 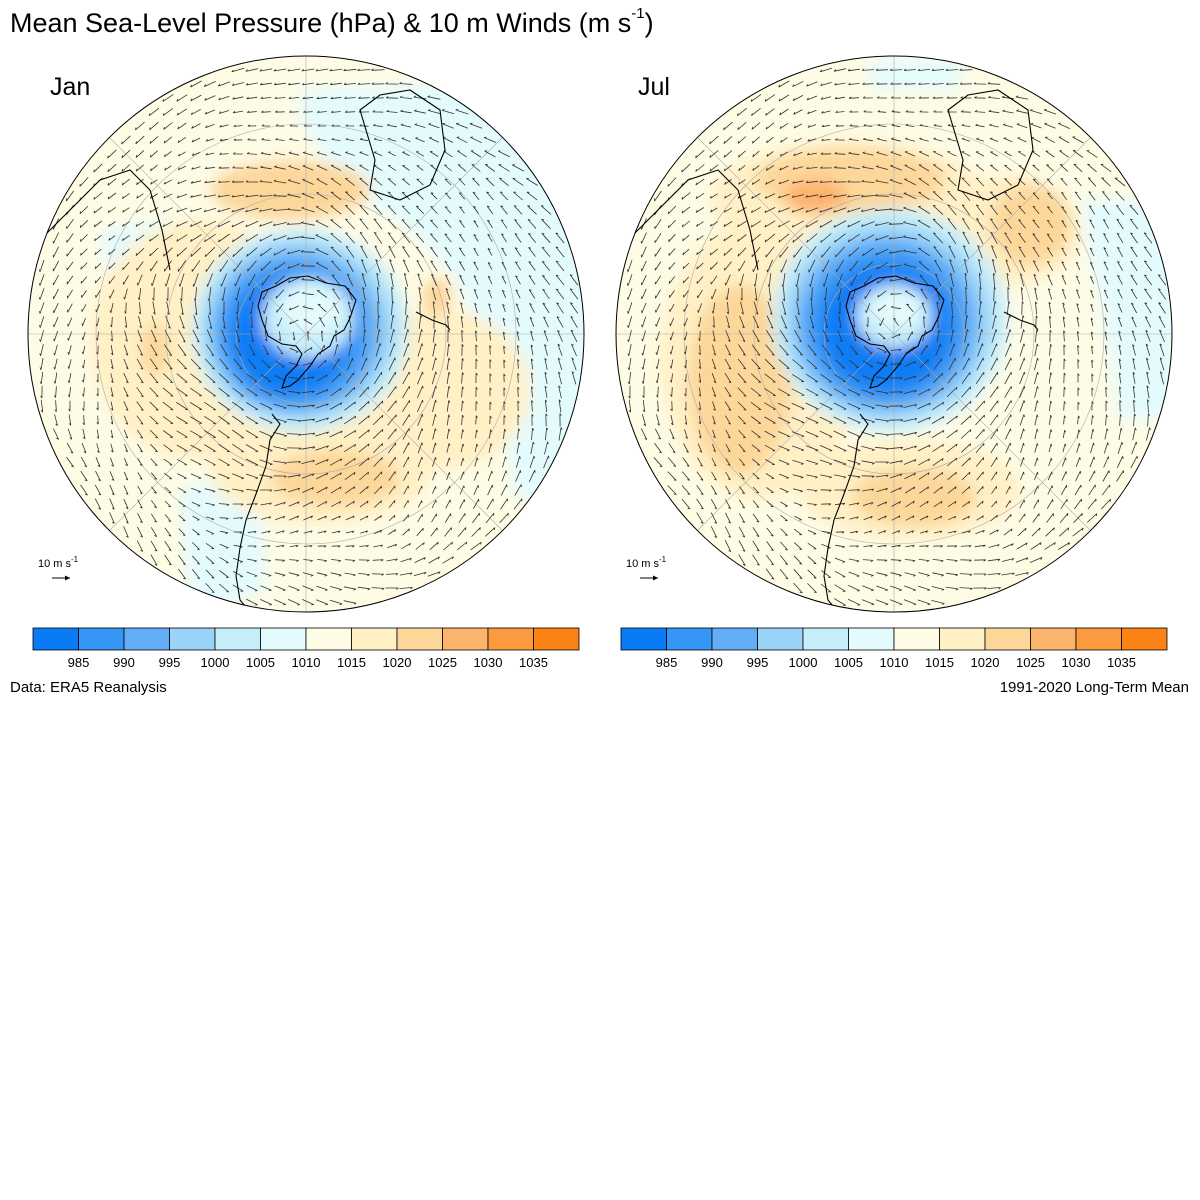 What do you see at coordinates (433, 321) in the screenshot?
I see `new-zealand-coast-jan` at bounding box center [433, 321].